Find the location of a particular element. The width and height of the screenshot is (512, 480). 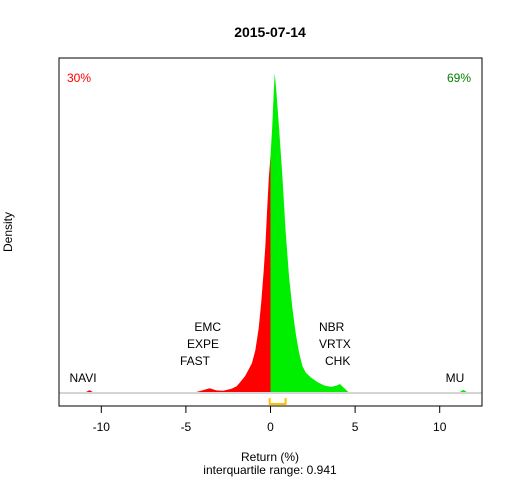

x-tick-label: 10 is located at coordinates (440, 427).